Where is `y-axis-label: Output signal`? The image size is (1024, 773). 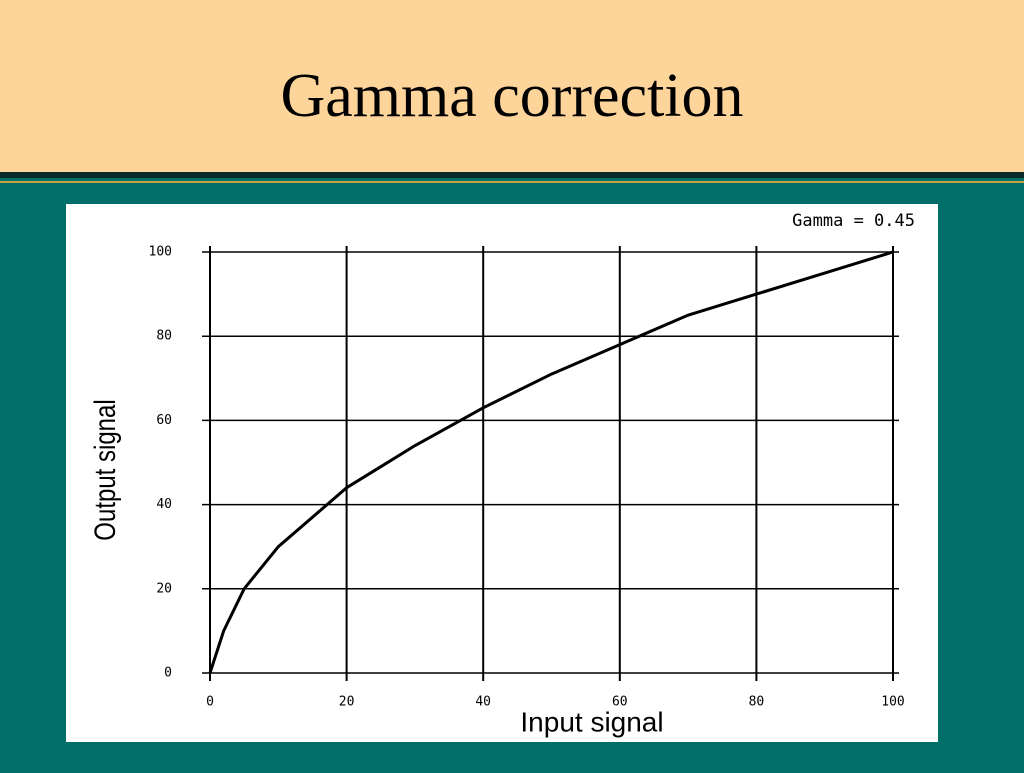 y-axis-label: Output signal is located at coordinates (104, 469).